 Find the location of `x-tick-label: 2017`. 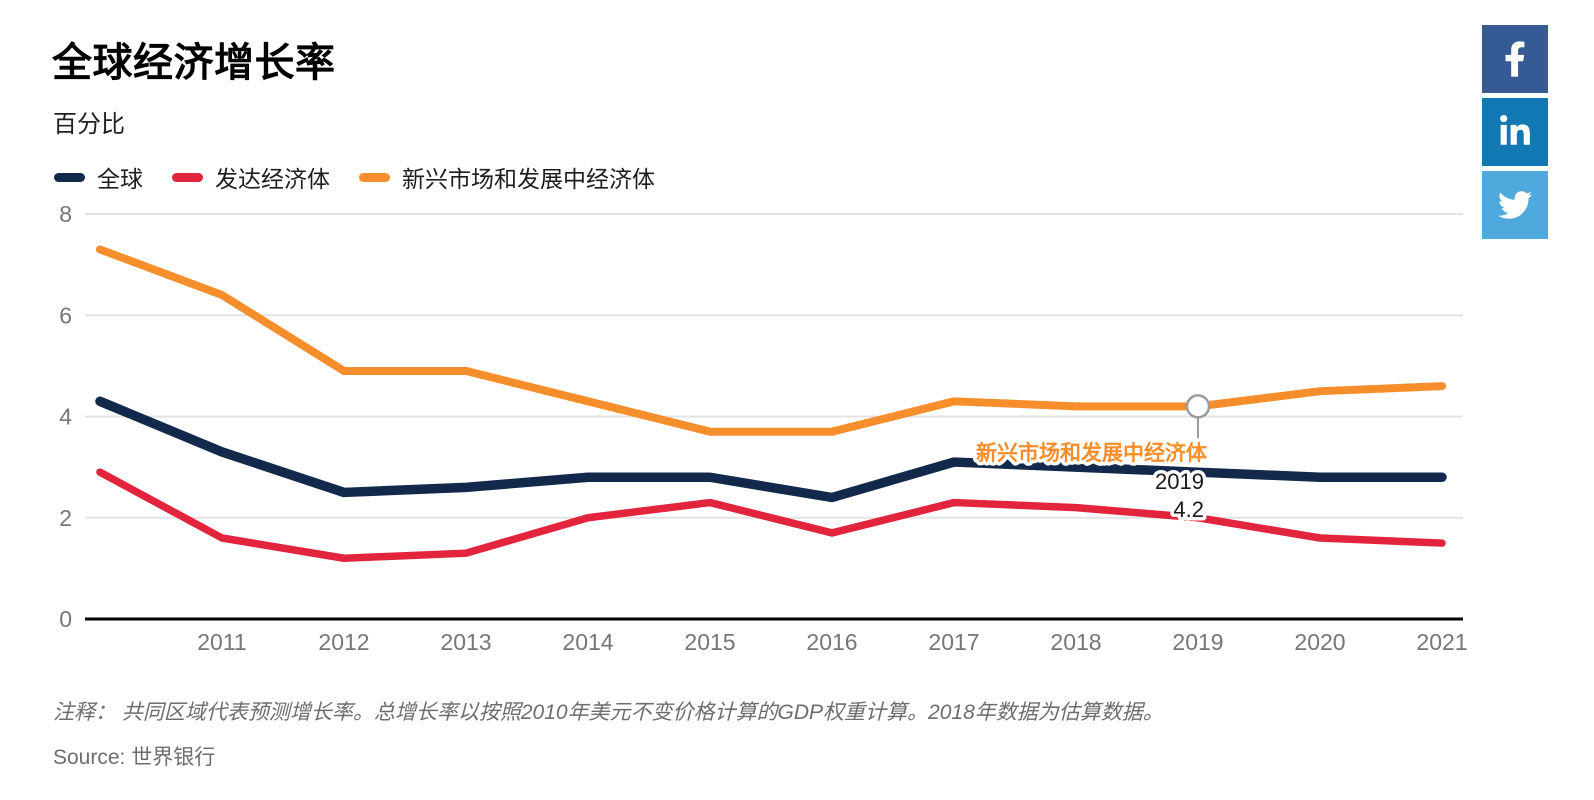

x-tick-label: 2017 is located at coordinates (953, 642).